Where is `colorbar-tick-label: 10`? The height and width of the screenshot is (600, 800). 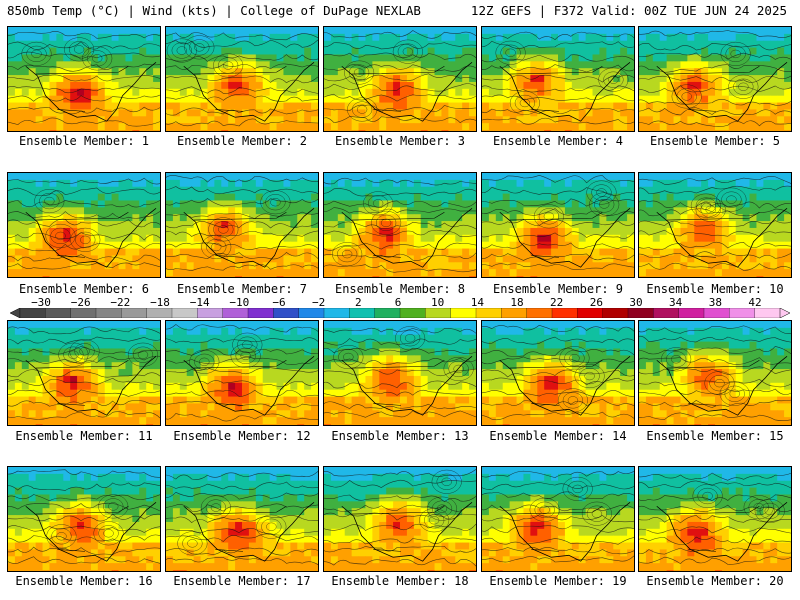
colorbar-tick-label: 10 is located at coordinates (438, 302).